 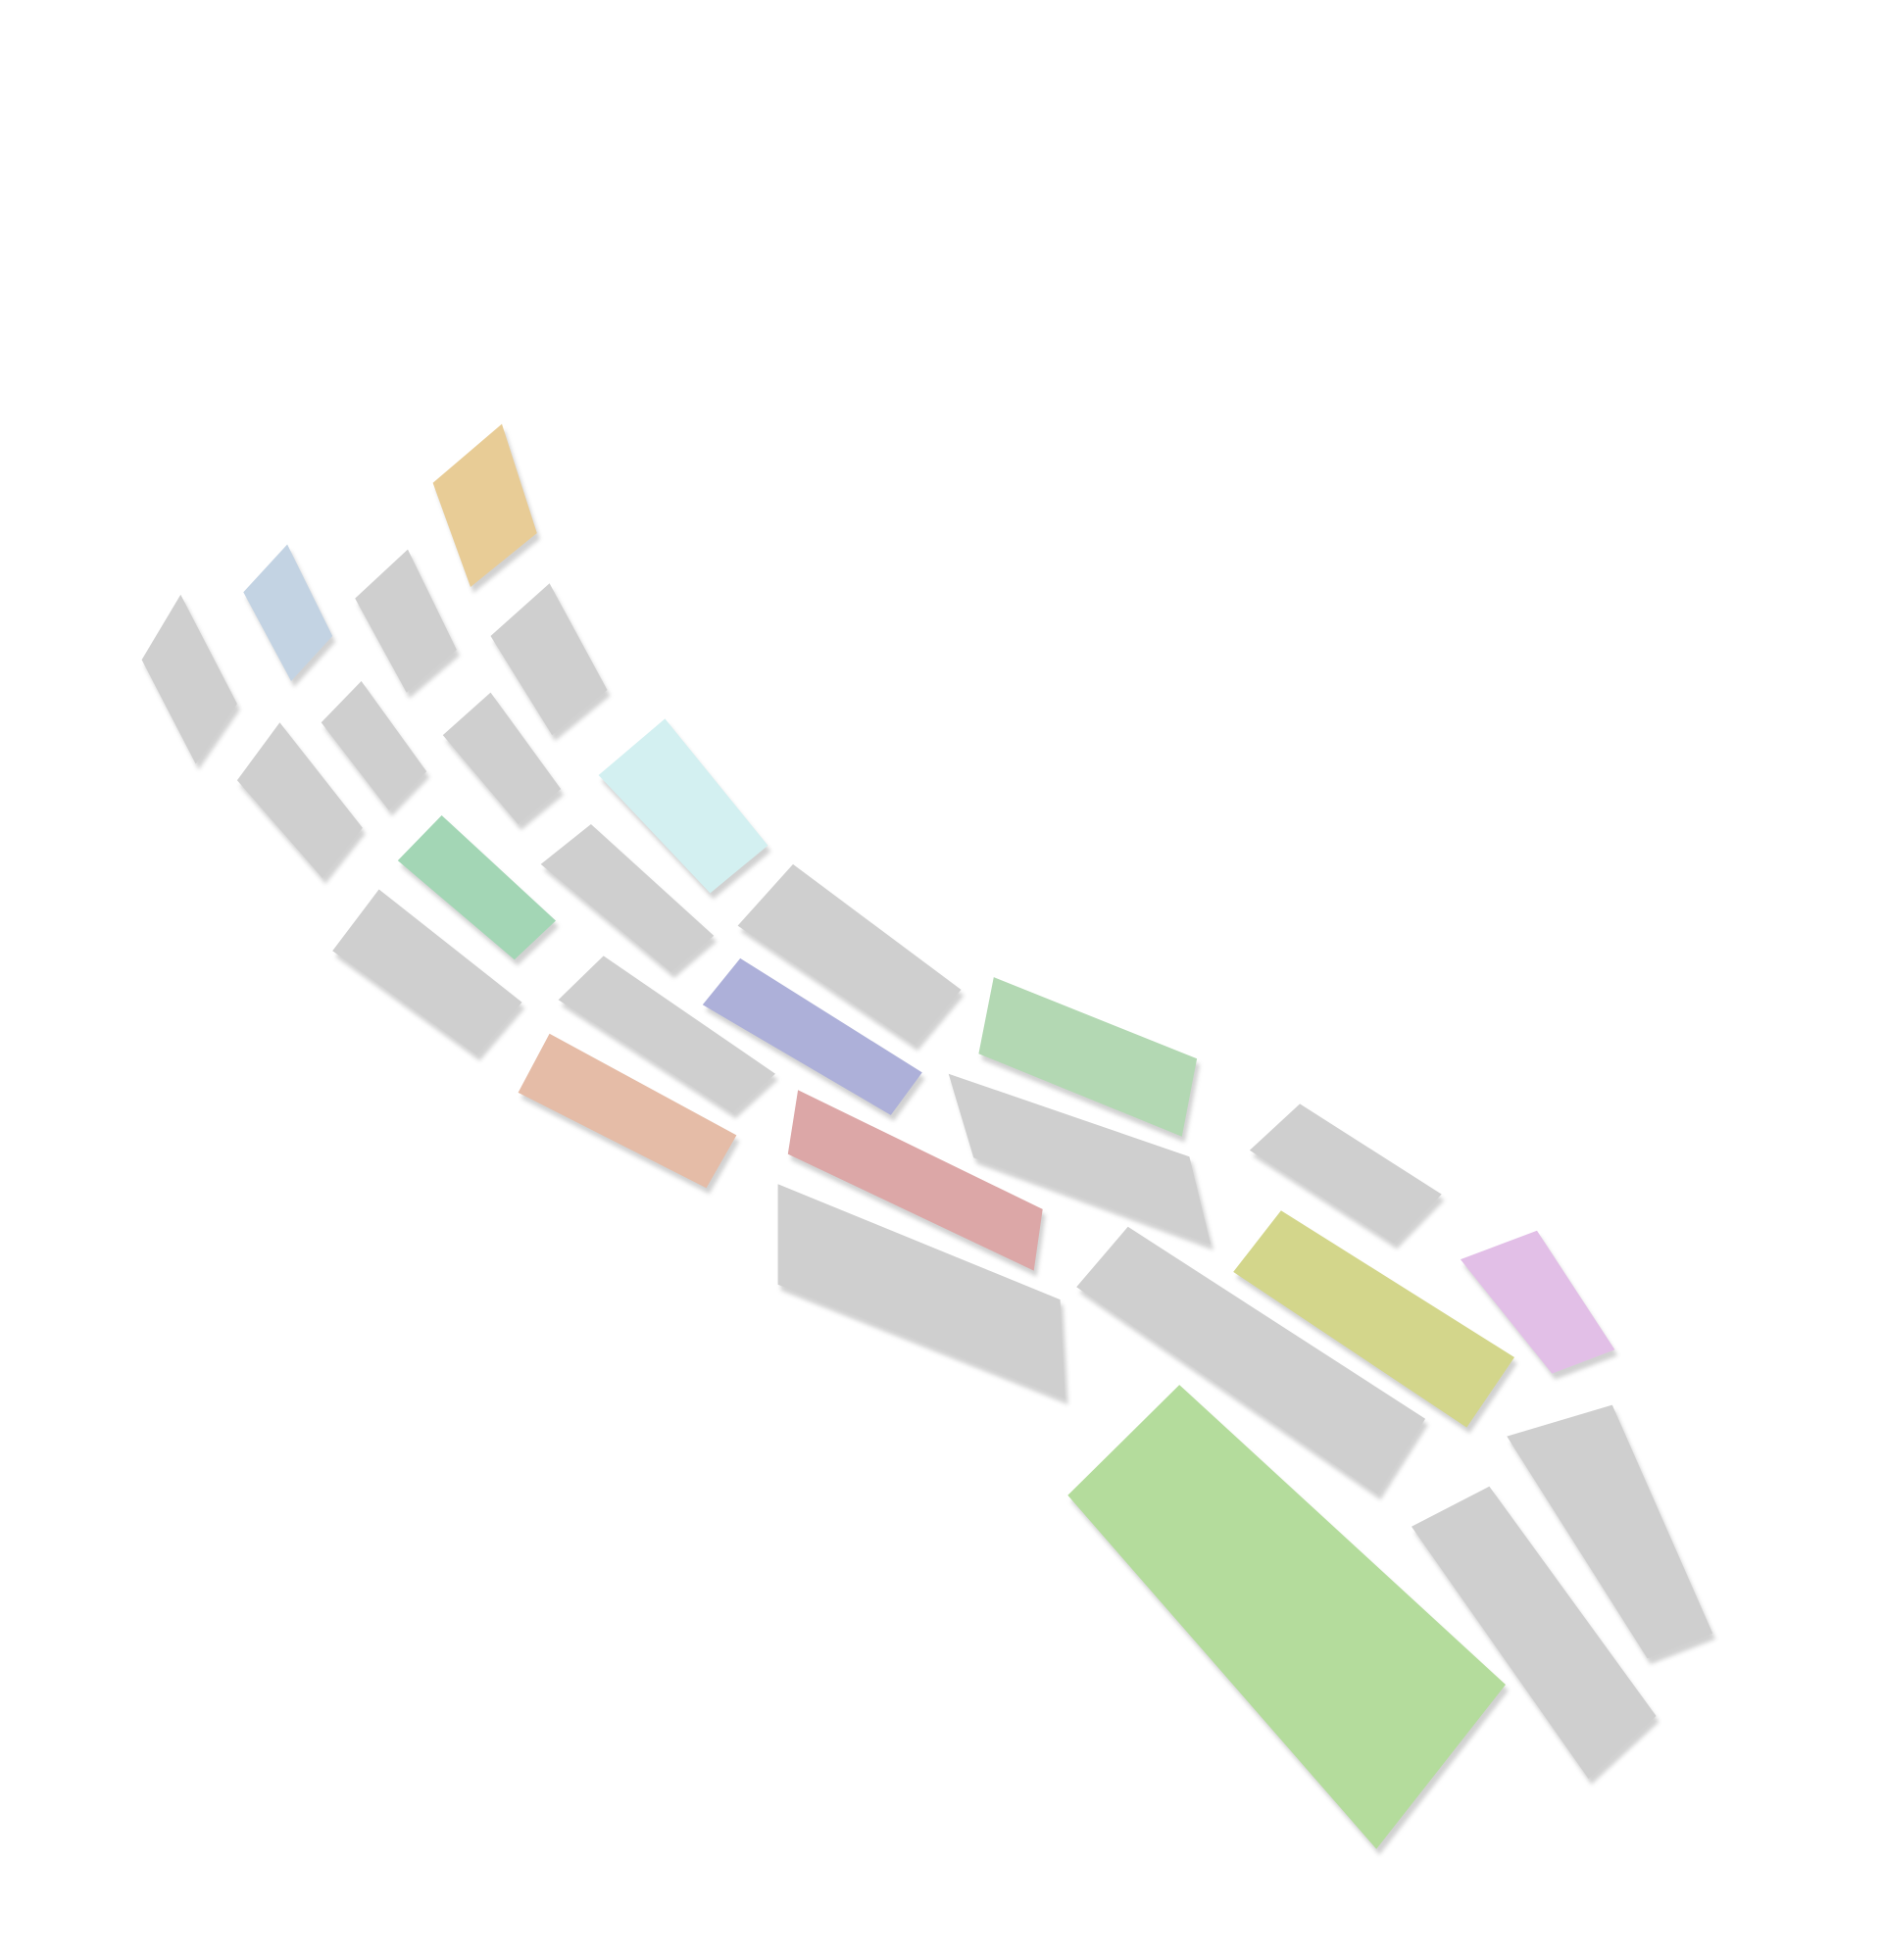 I want to click on tile-lavender, so click(x=1538, y=1302).